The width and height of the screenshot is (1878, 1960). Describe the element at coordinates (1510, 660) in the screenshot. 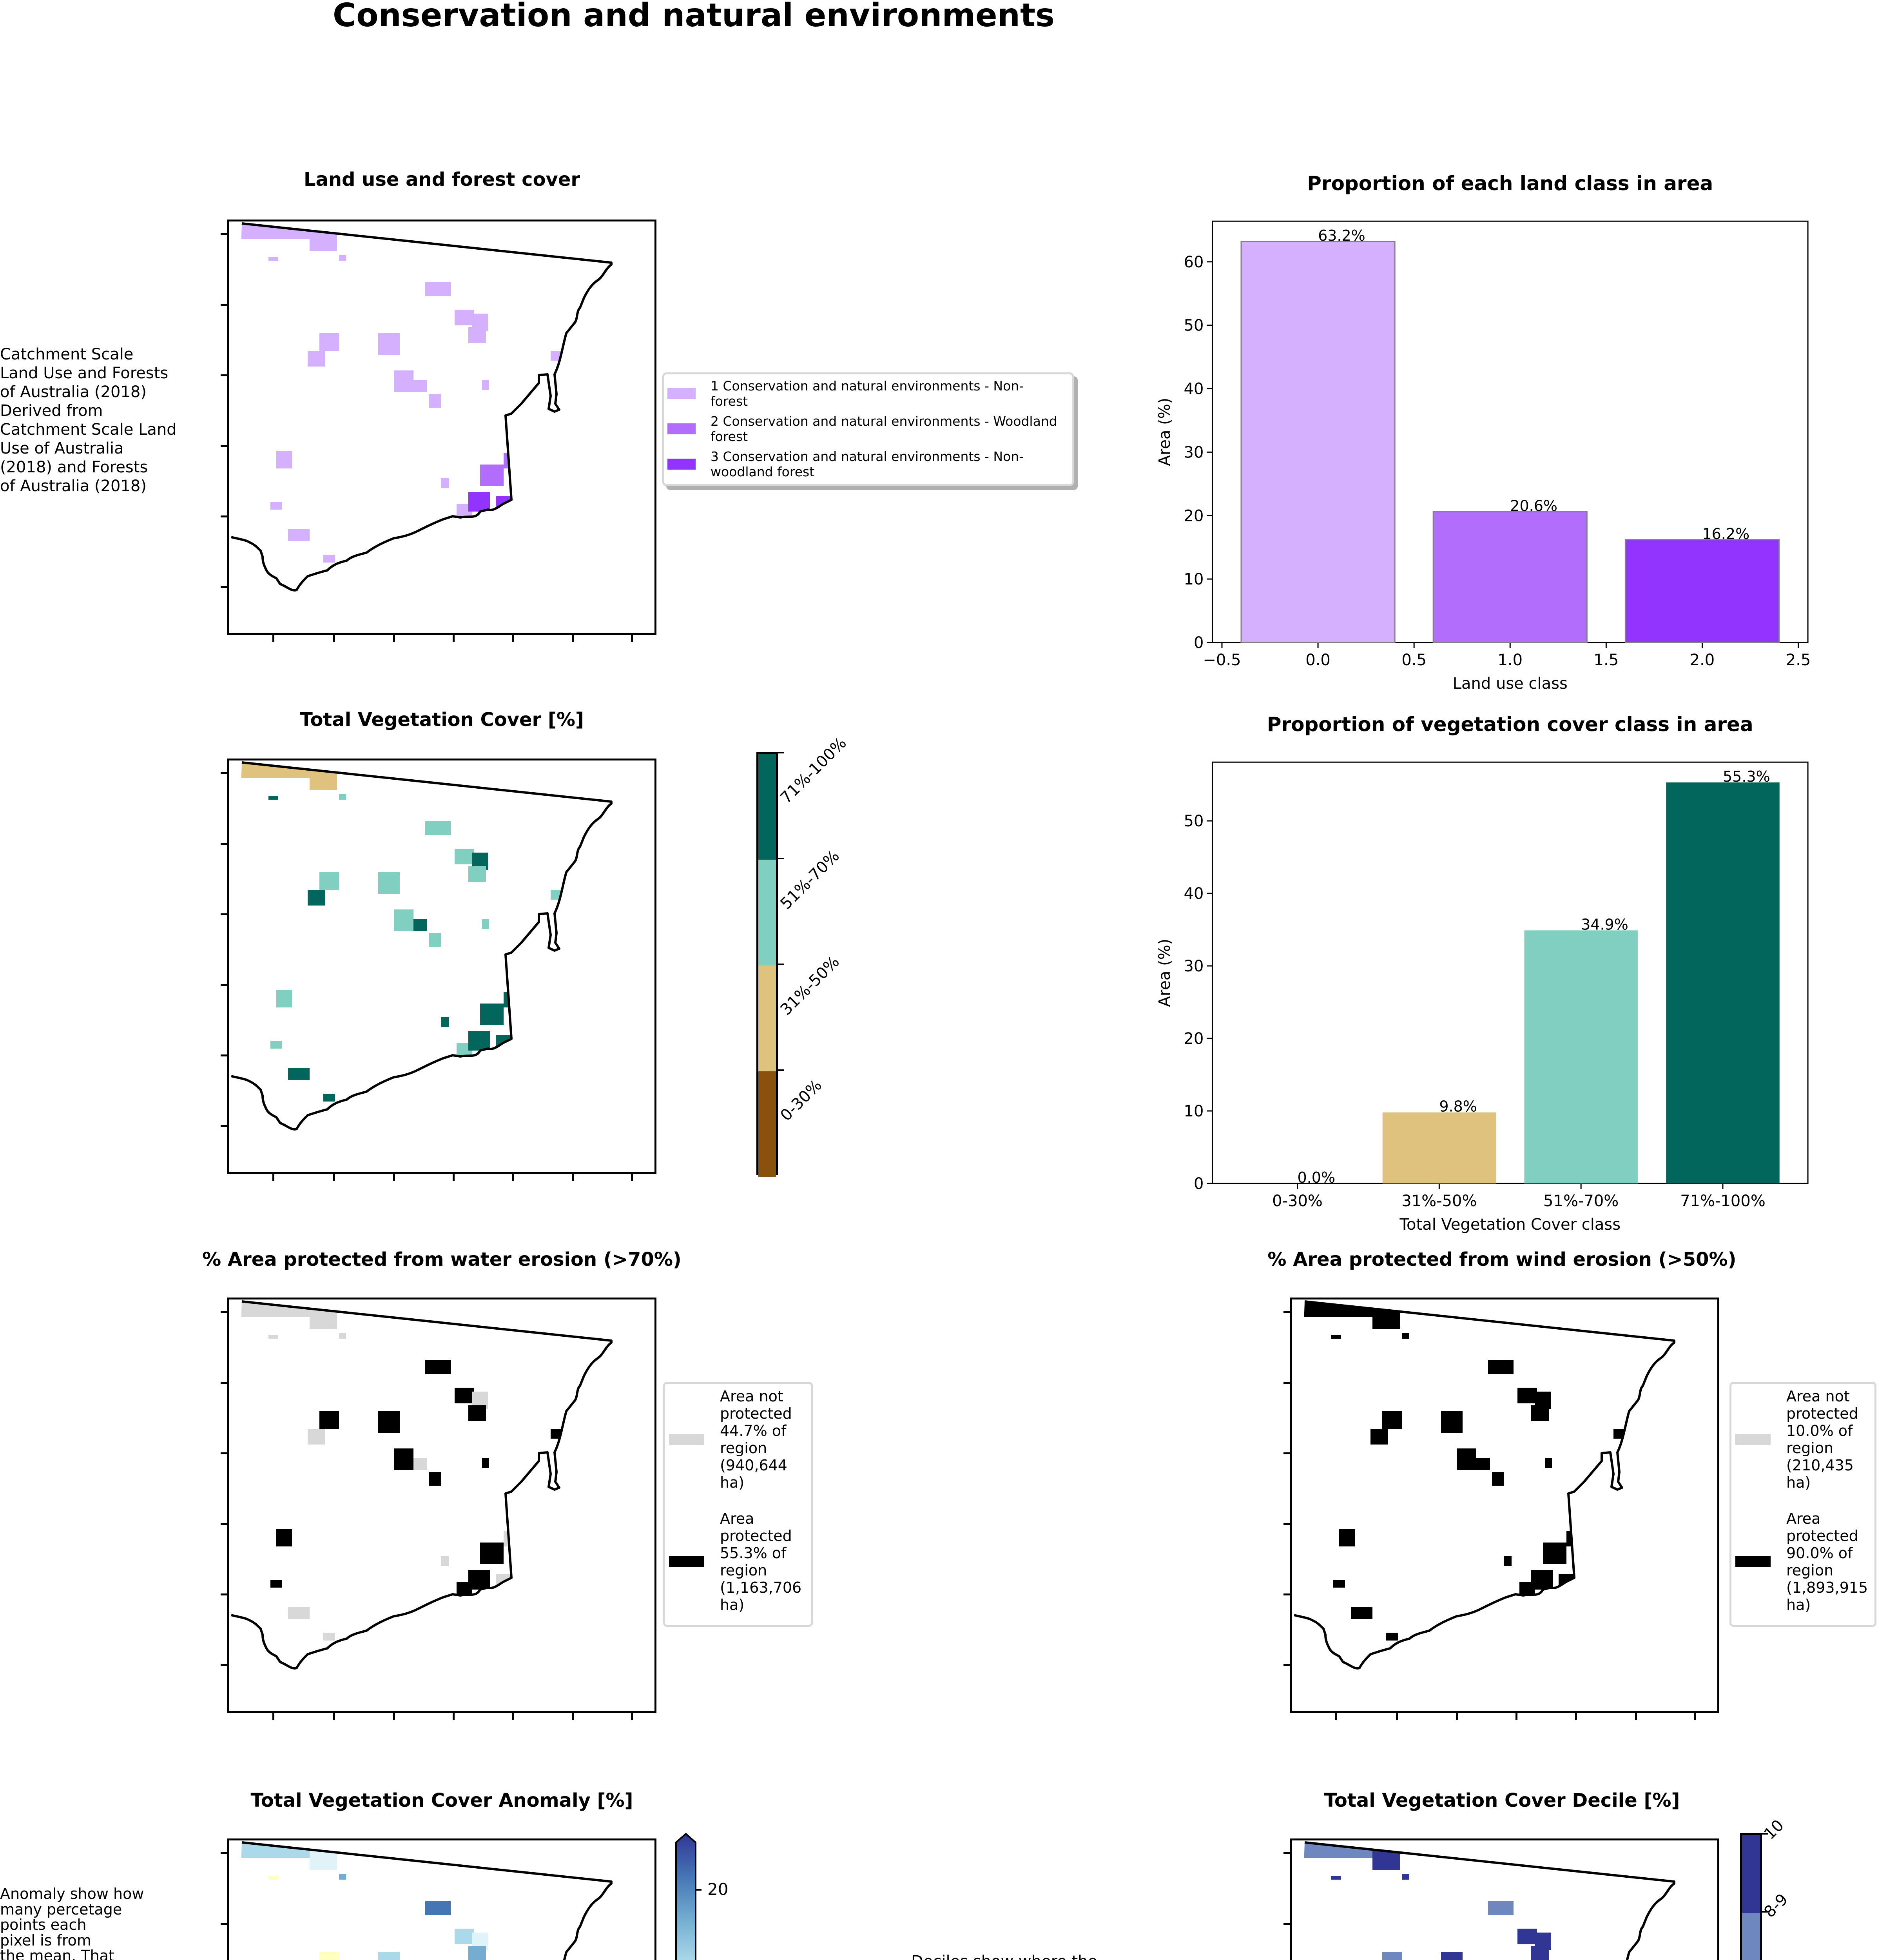

I see `x-tick-label: 1.0` at that location.